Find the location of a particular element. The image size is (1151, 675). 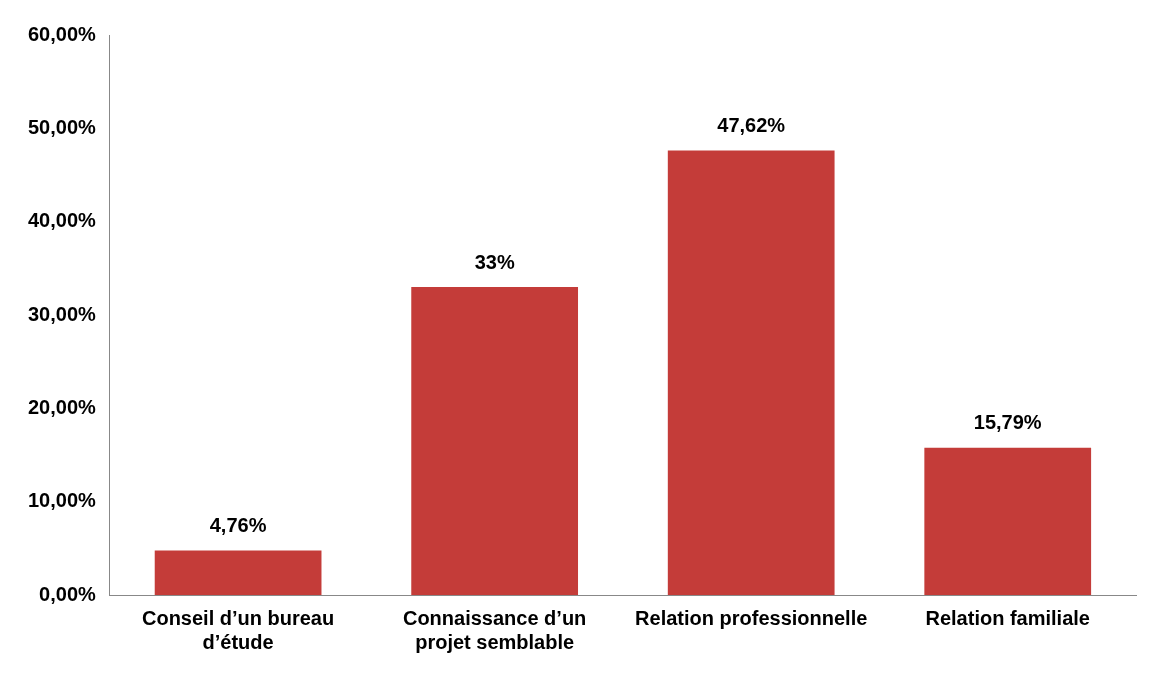

x-tick-label: Relation familiale is located at coordinates (1007, 617).